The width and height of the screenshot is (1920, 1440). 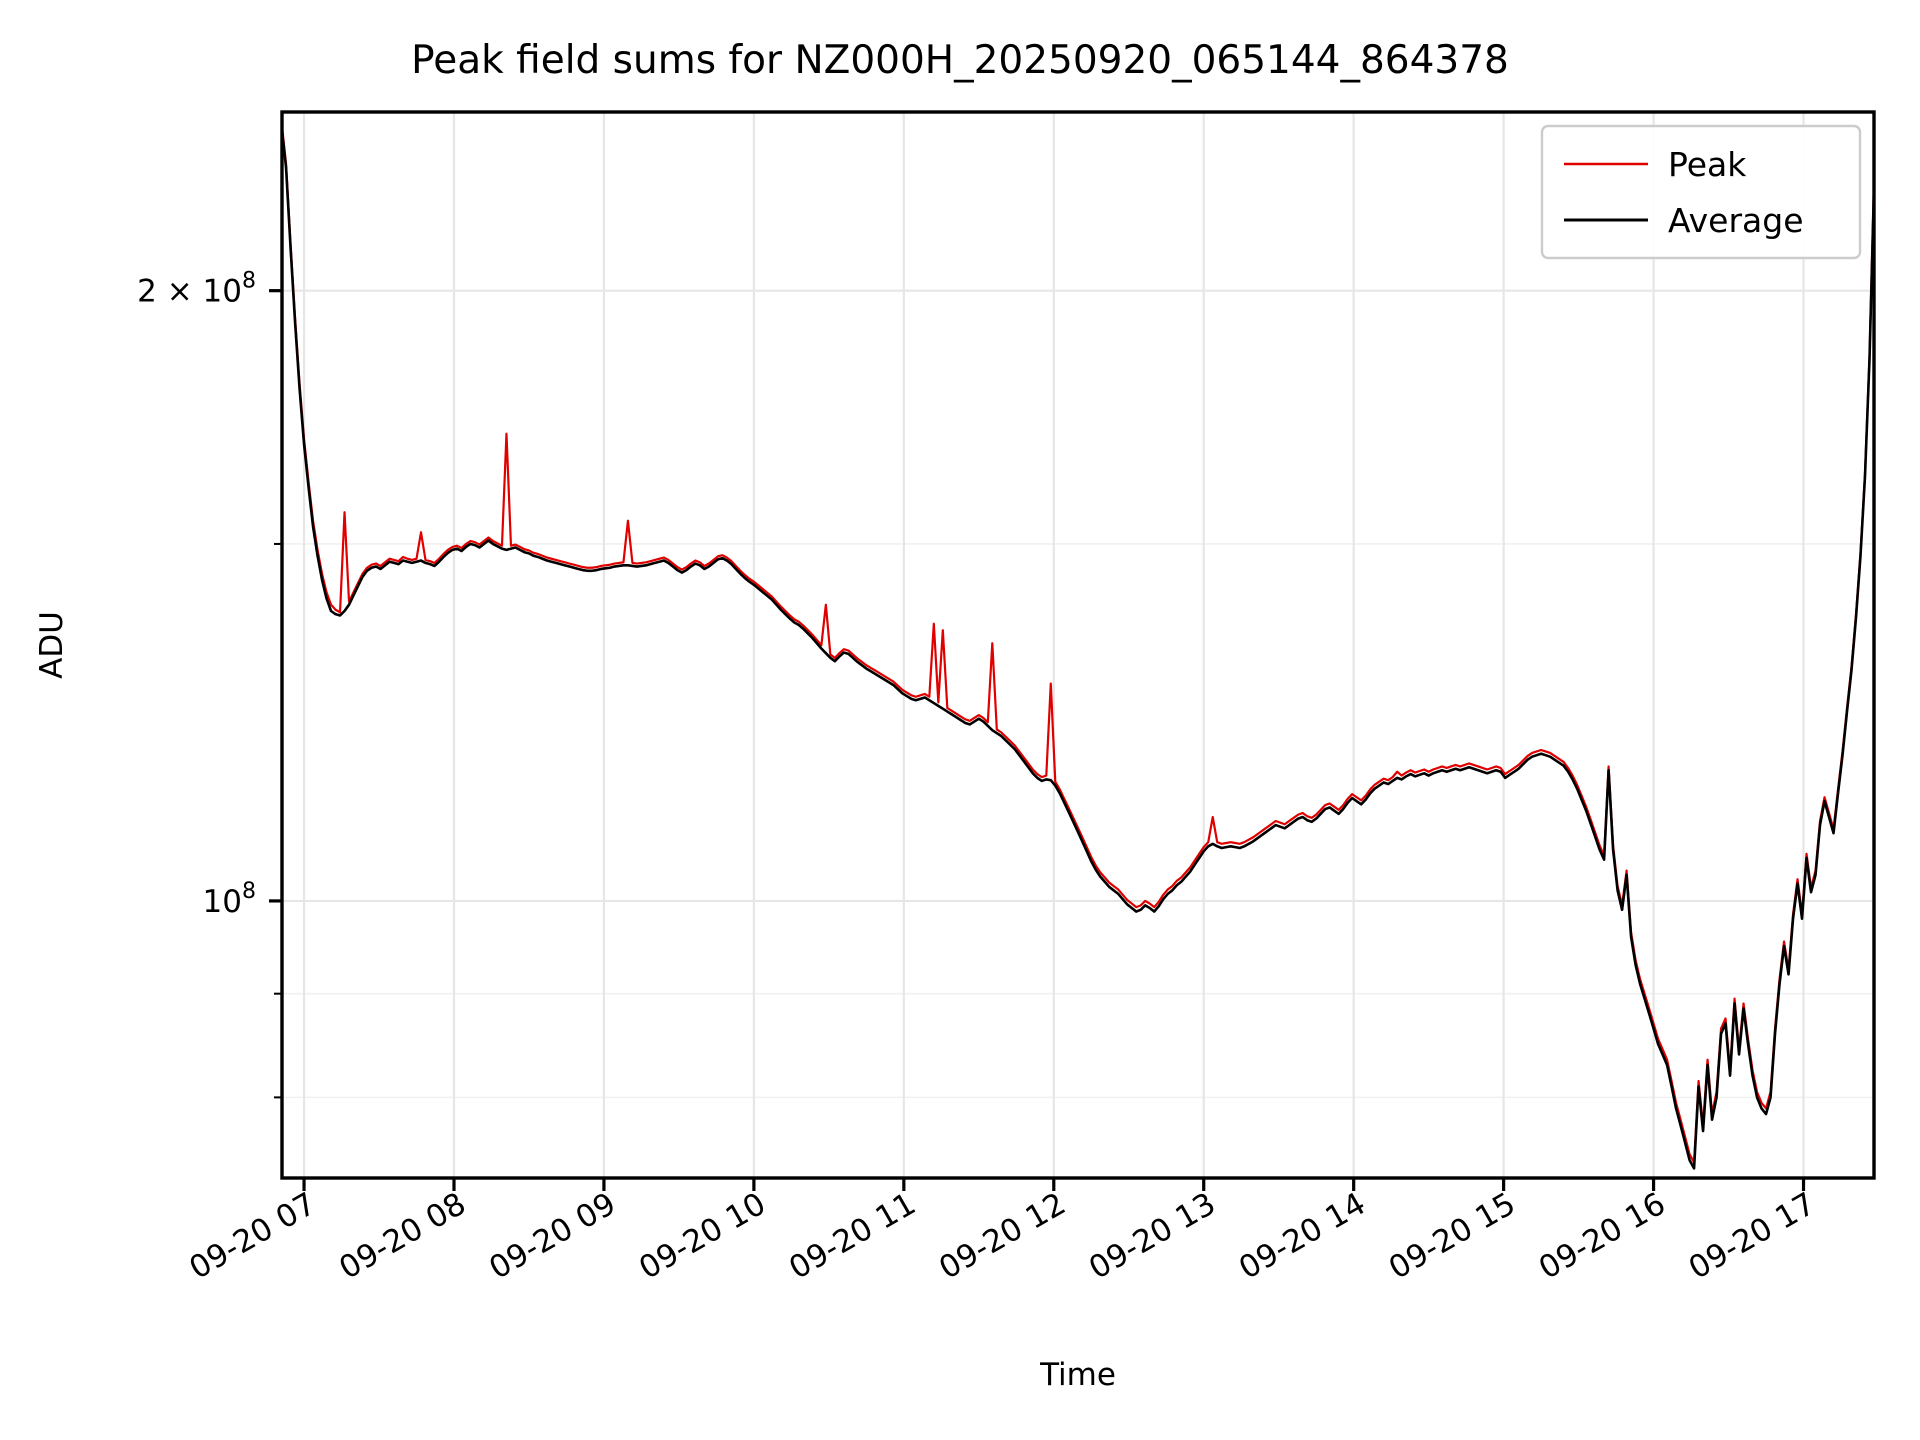 What do you see at coordinates (1707, 164) in the screenshot?
I see `legend-label-peak: Peak` at bounding box center [1707, 164].